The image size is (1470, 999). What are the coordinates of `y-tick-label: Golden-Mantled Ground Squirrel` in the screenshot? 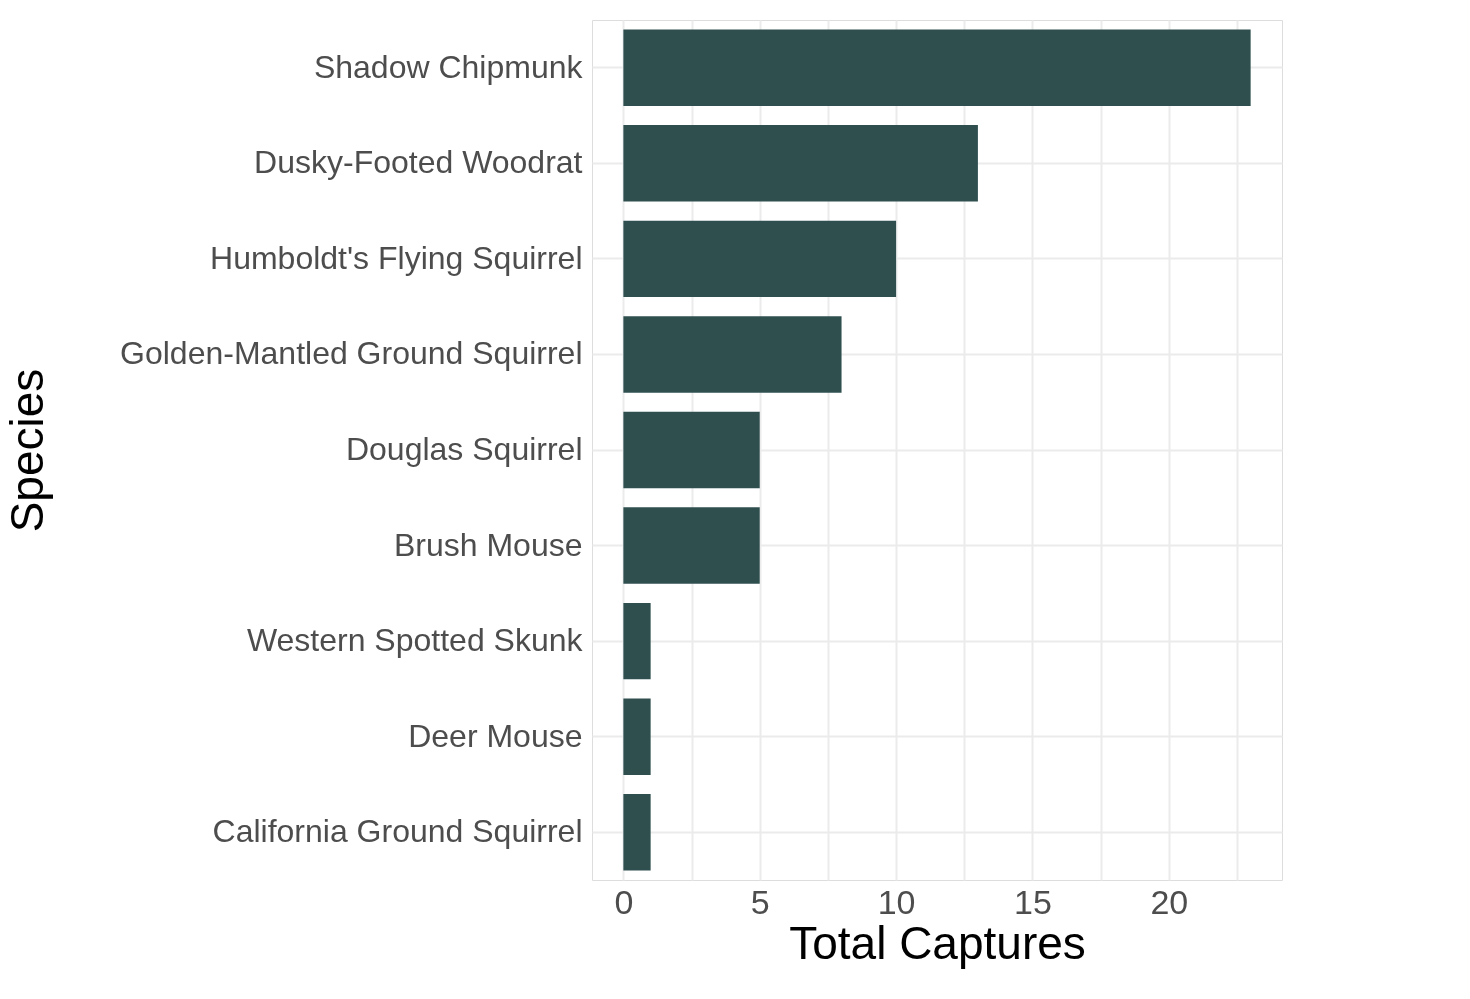 It's located at (351, 353).